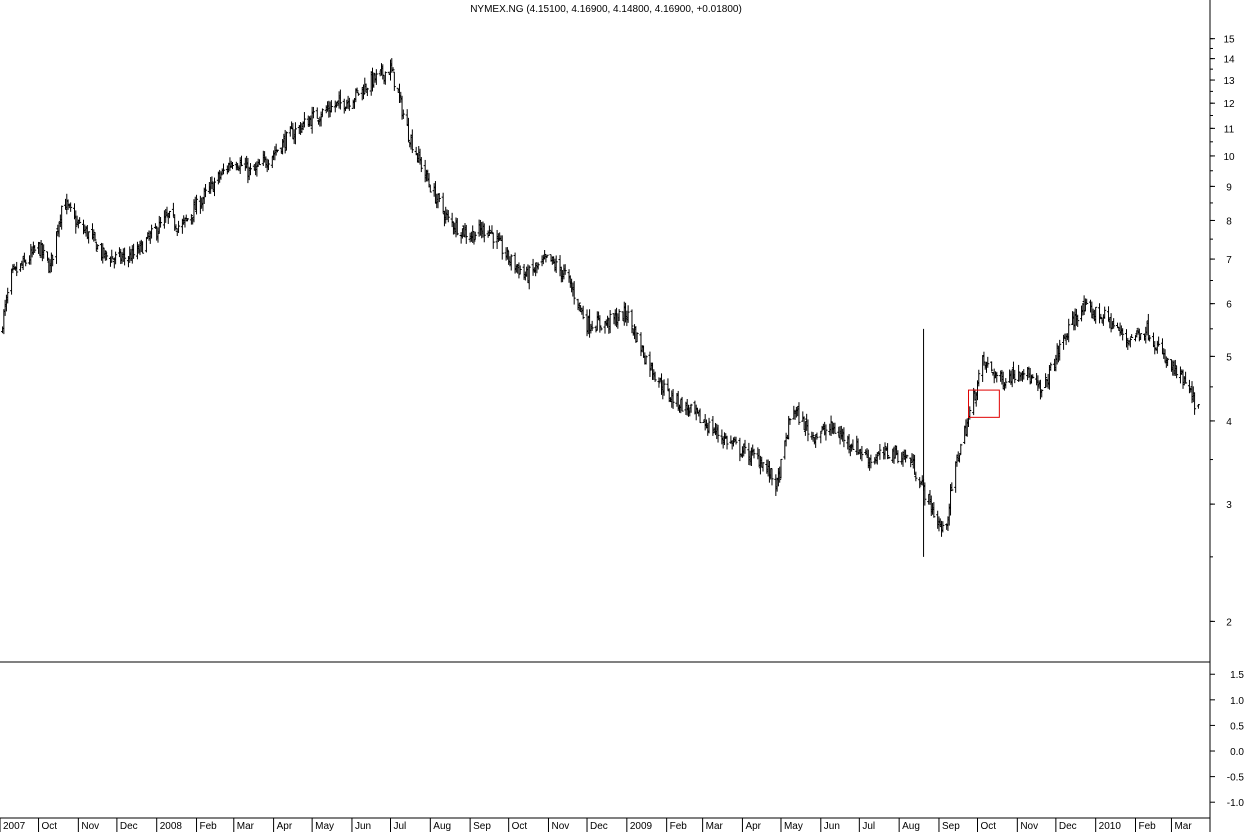  What do you see at coordinates (1229, 187) in the screenshot?
I see `y-tick-label: 9` at bounding box center [1229, 187].